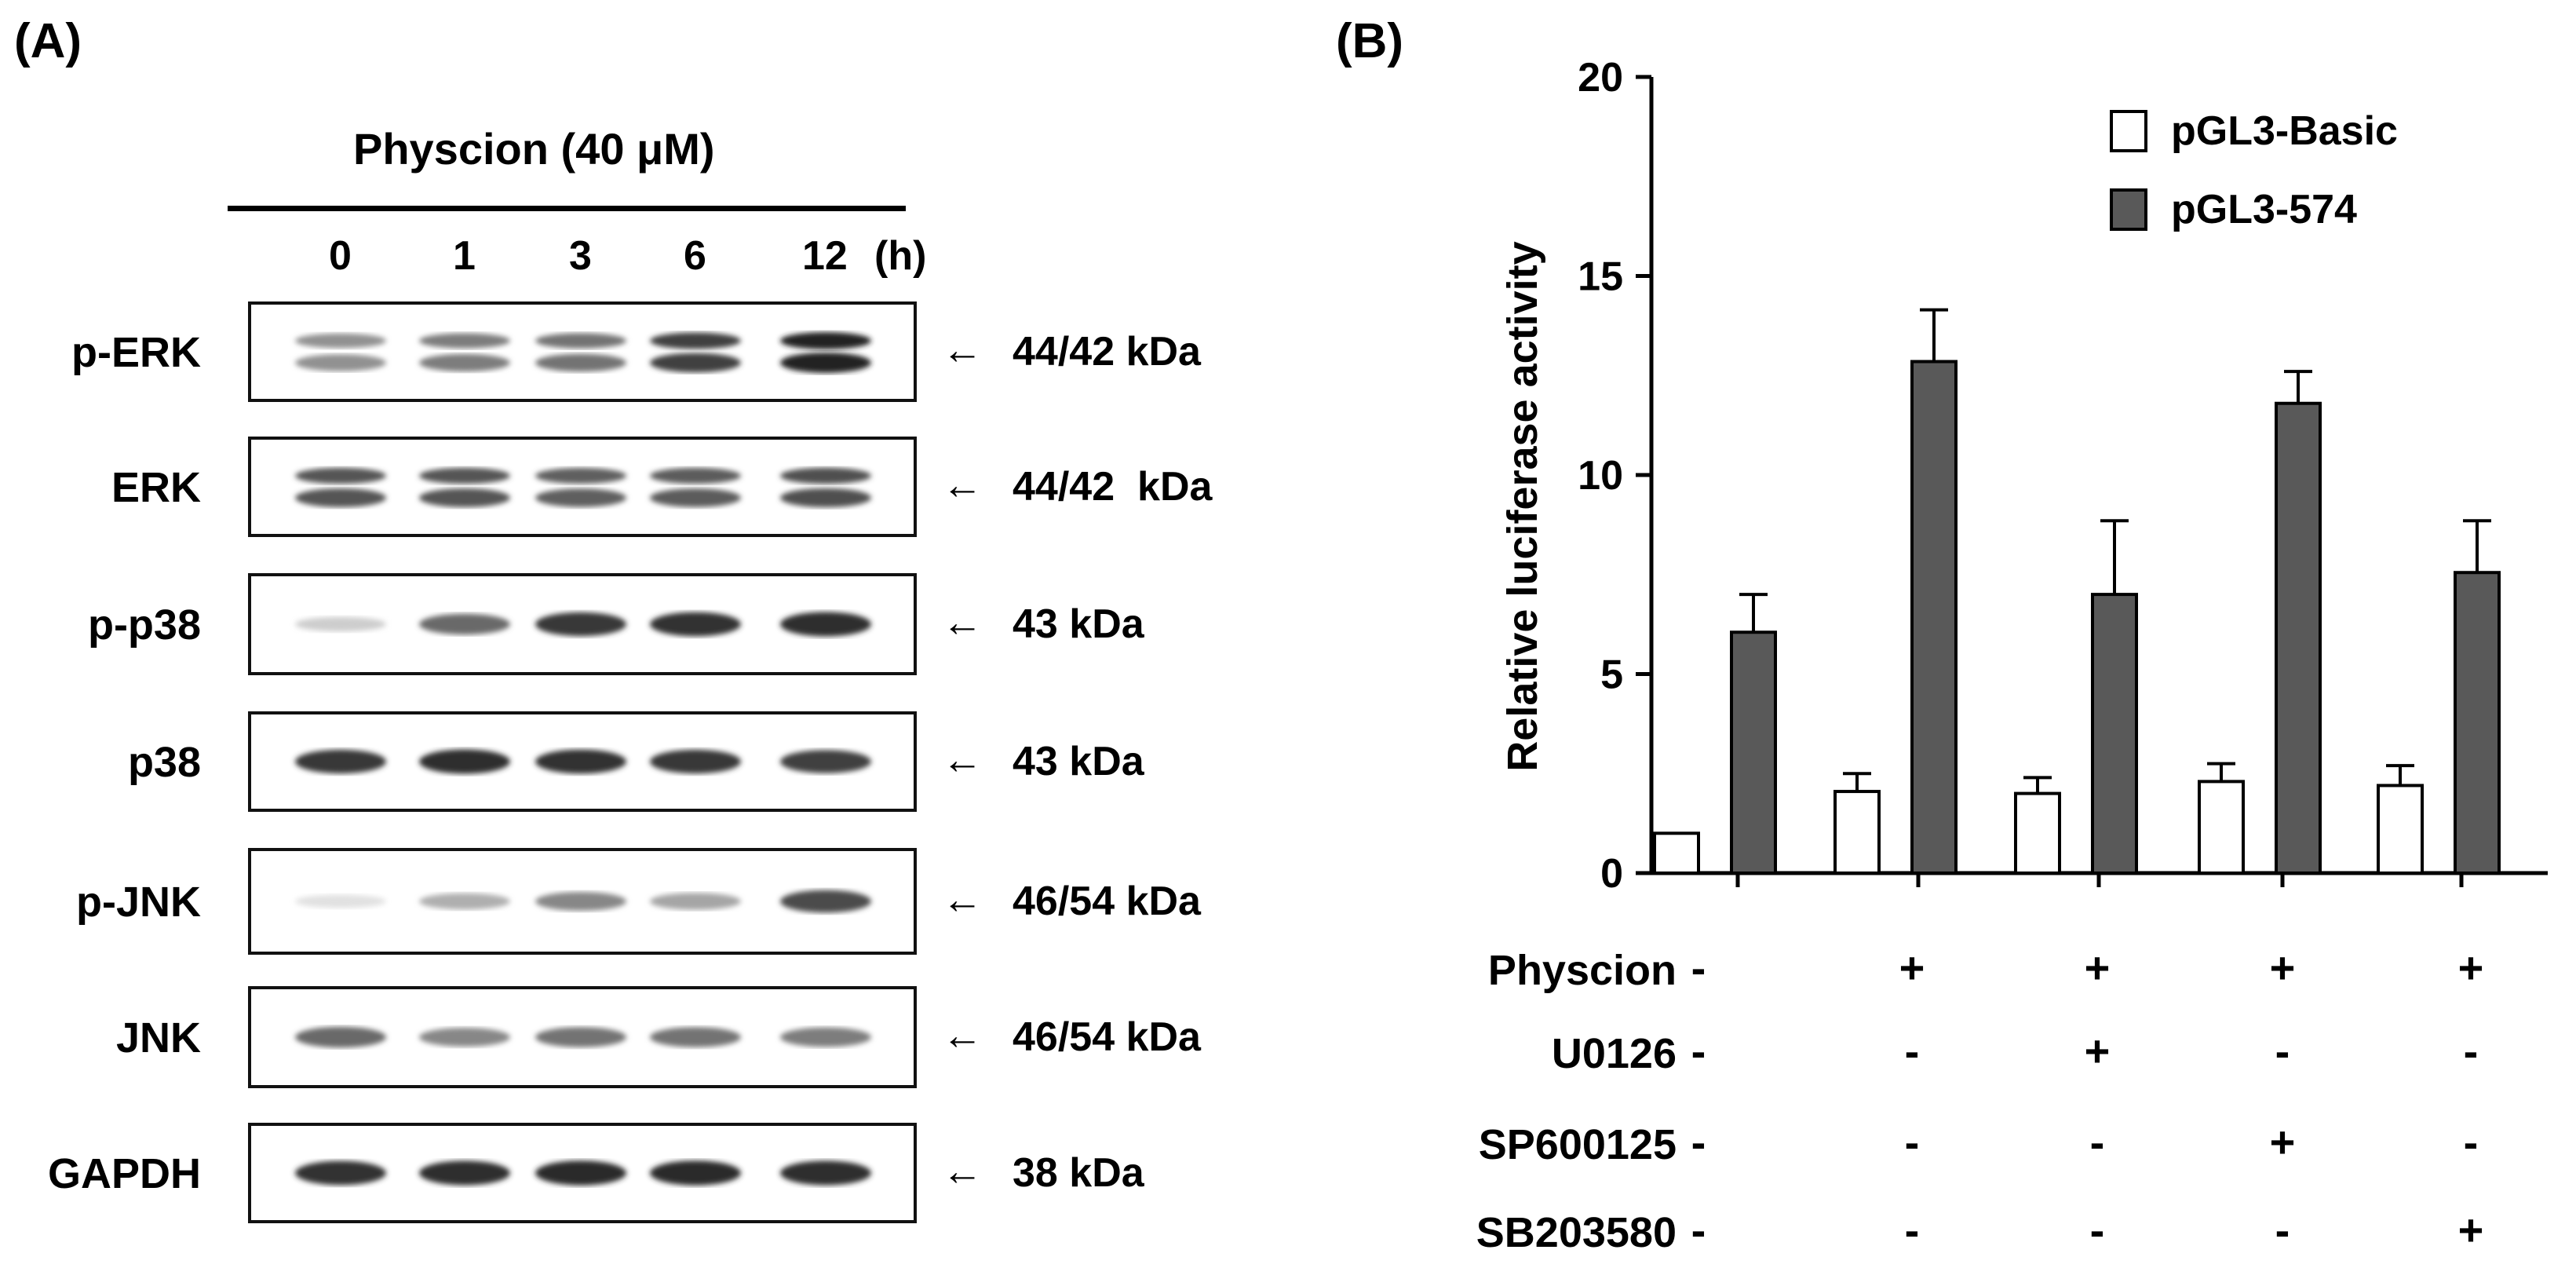 The image size is (2576, 1268). Describe the element at coordinates (1078, 1173) in the screenshot. I see `molecular-weight-label: 38 kDa` at that location.